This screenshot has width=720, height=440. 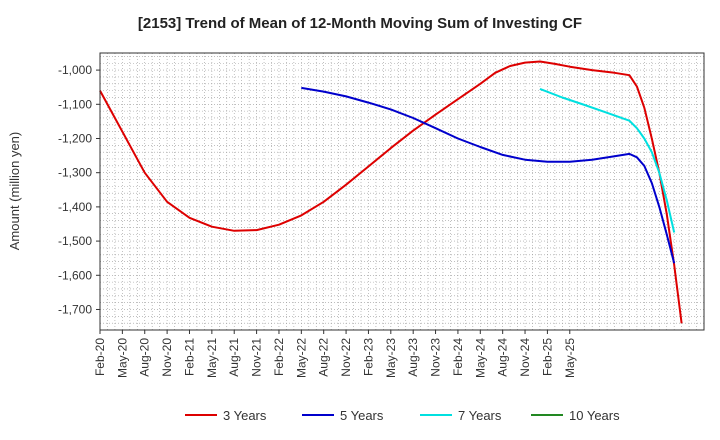 What do you see at coordinates (301, 358) in the screenshot?
I see `x-tick-label: May-22` at bounding box center [301, 358].